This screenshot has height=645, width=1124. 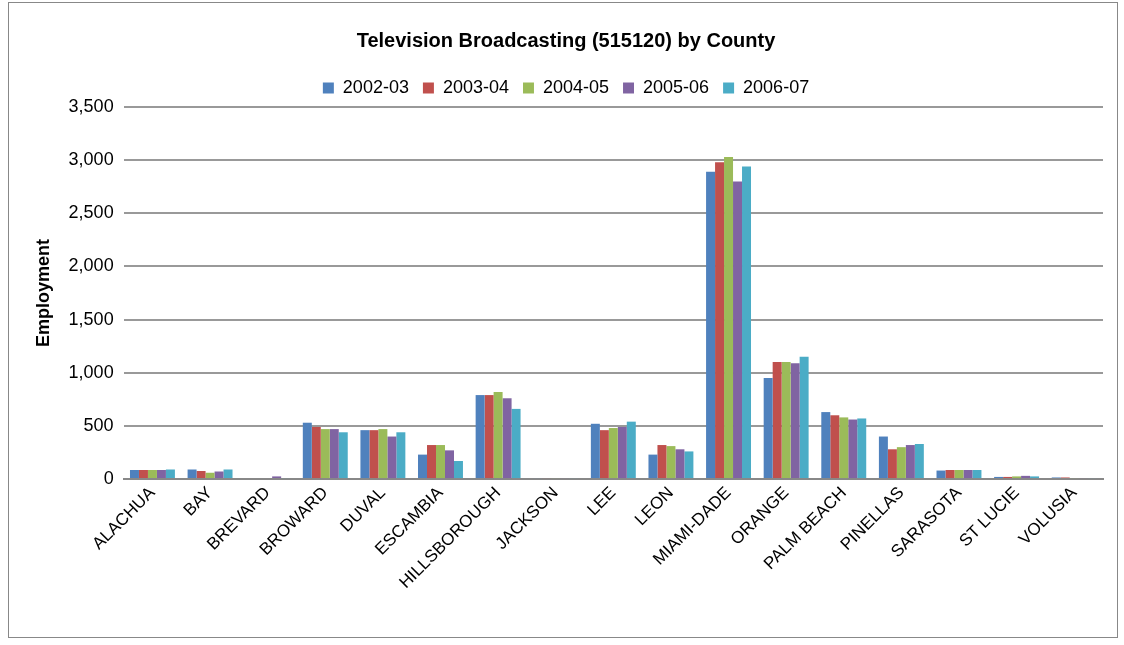 What do you see at coordinates (91, 105) in the screenshot?
I see `y-tick-label: 3,500` at bounding box center [91, 105].